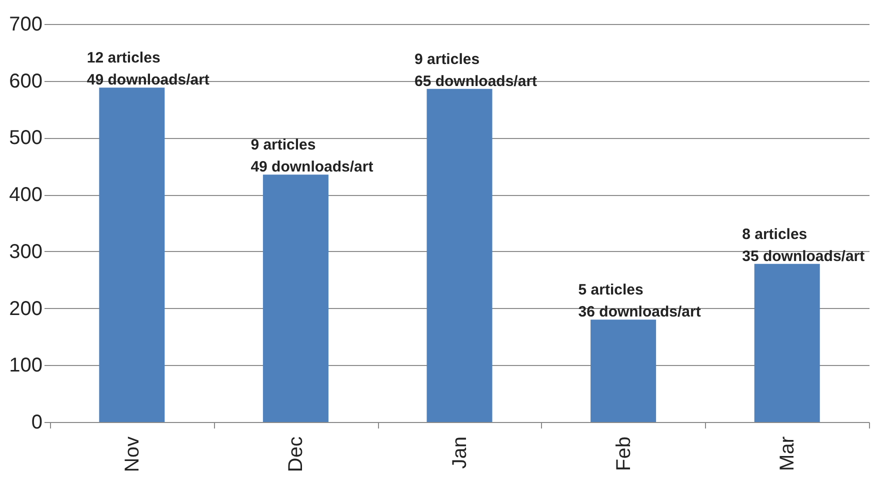 This screenshot has width=894, height=496. What do you see at coordinates (312, 156) in the screenshot?
I see `annotation: 9 articles 49 downloads/art` at bounding box center [312, 156].